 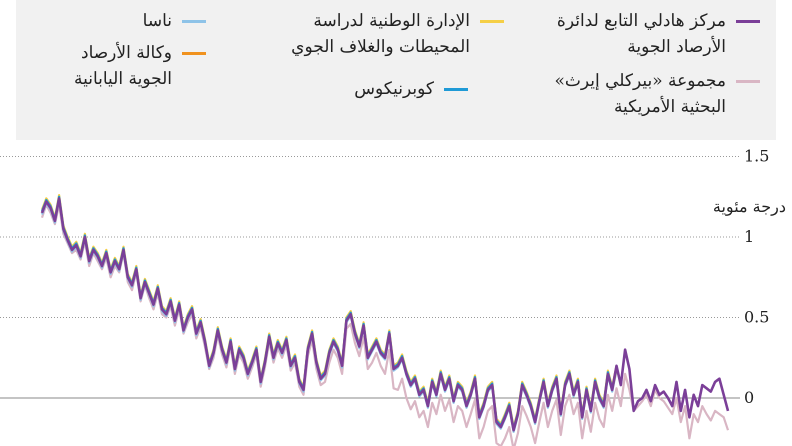 What do you see at coordinates (669, 107) in the screenshot?
I see `legend-label-berkeley-2: البحثية الأمريكية` at bounding box center [669, 107].